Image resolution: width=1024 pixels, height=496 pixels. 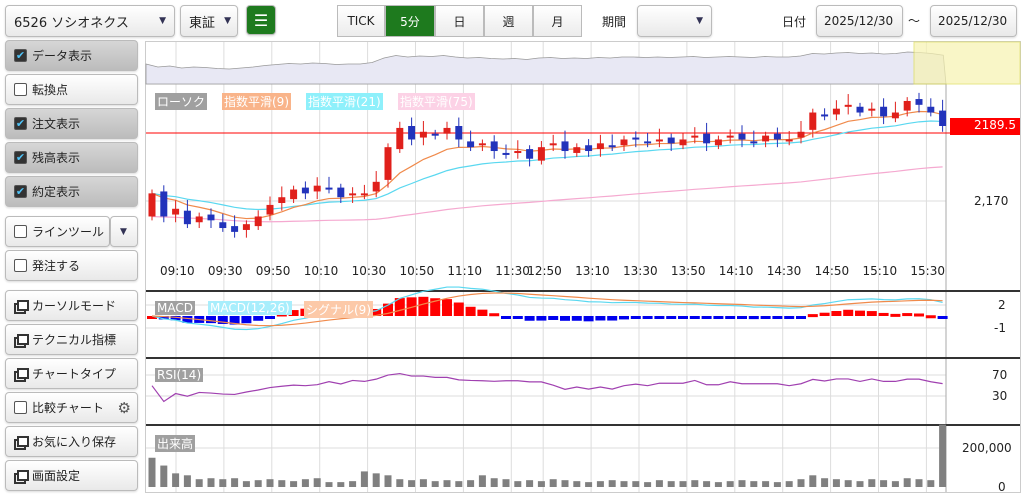 I want to click on menu-list-button: ☰, so click(x=261, y=20).